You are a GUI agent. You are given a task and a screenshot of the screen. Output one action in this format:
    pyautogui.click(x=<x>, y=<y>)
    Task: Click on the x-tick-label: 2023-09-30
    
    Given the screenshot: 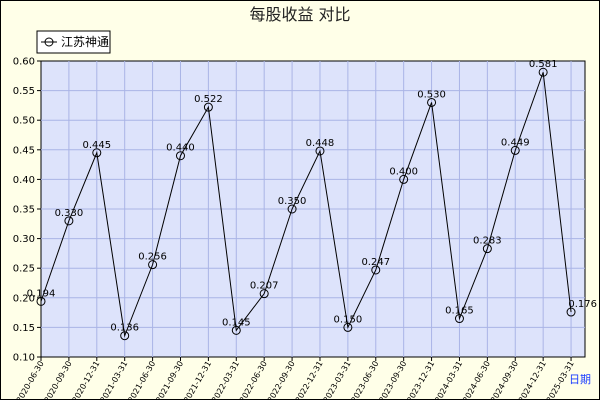 What is the action you would take?
    pyautogui.click(x=392, y=380)
    